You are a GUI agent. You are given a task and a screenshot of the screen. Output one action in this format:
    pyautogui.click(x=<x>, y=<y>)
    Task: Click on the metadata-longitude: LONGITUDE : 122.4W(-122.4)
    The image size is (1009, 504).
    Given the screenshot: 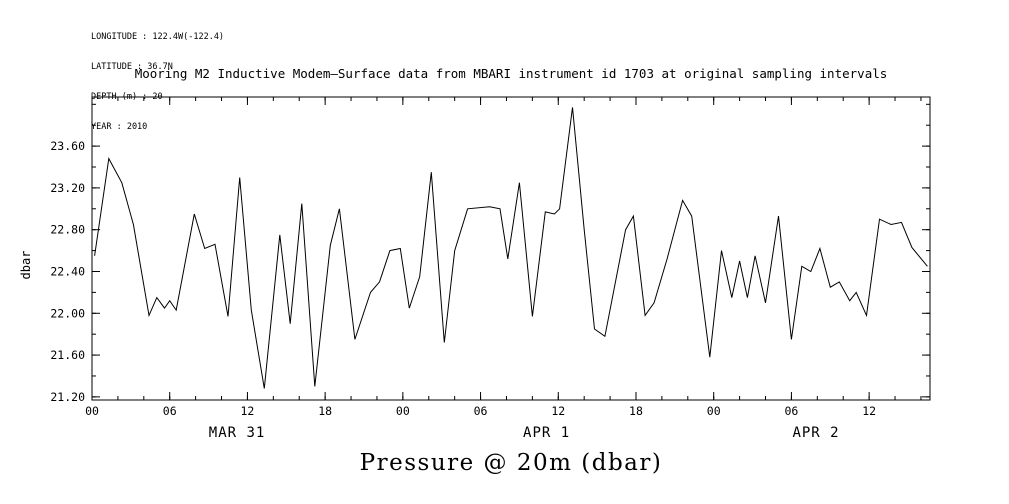 What is the action you would take?
    pyautogui.click(x=158, y=37)
    